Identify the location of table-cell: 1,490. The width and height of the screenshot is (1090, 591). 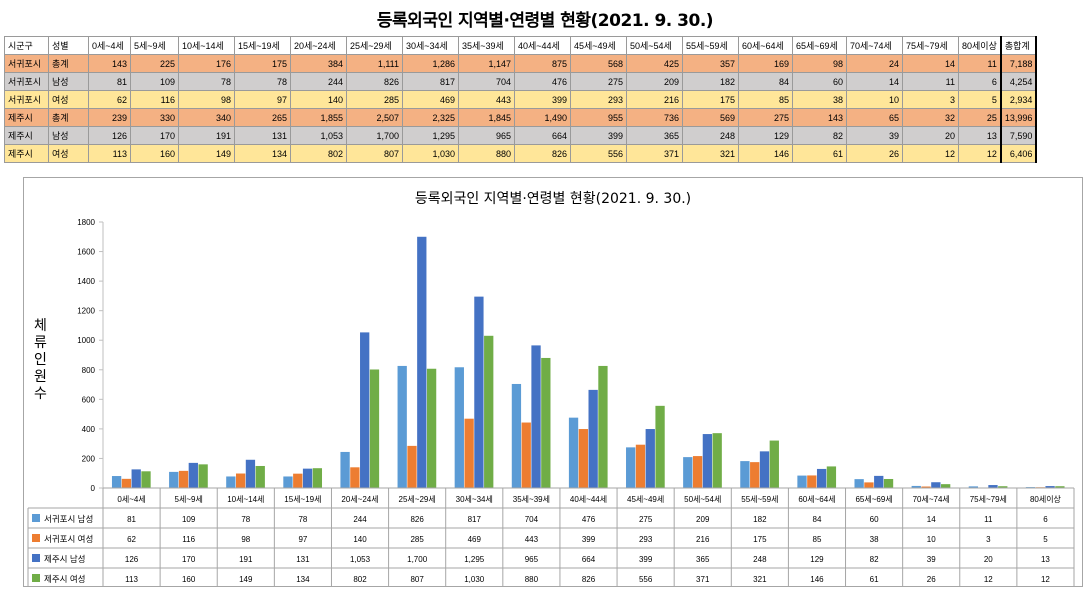
(542, 117).